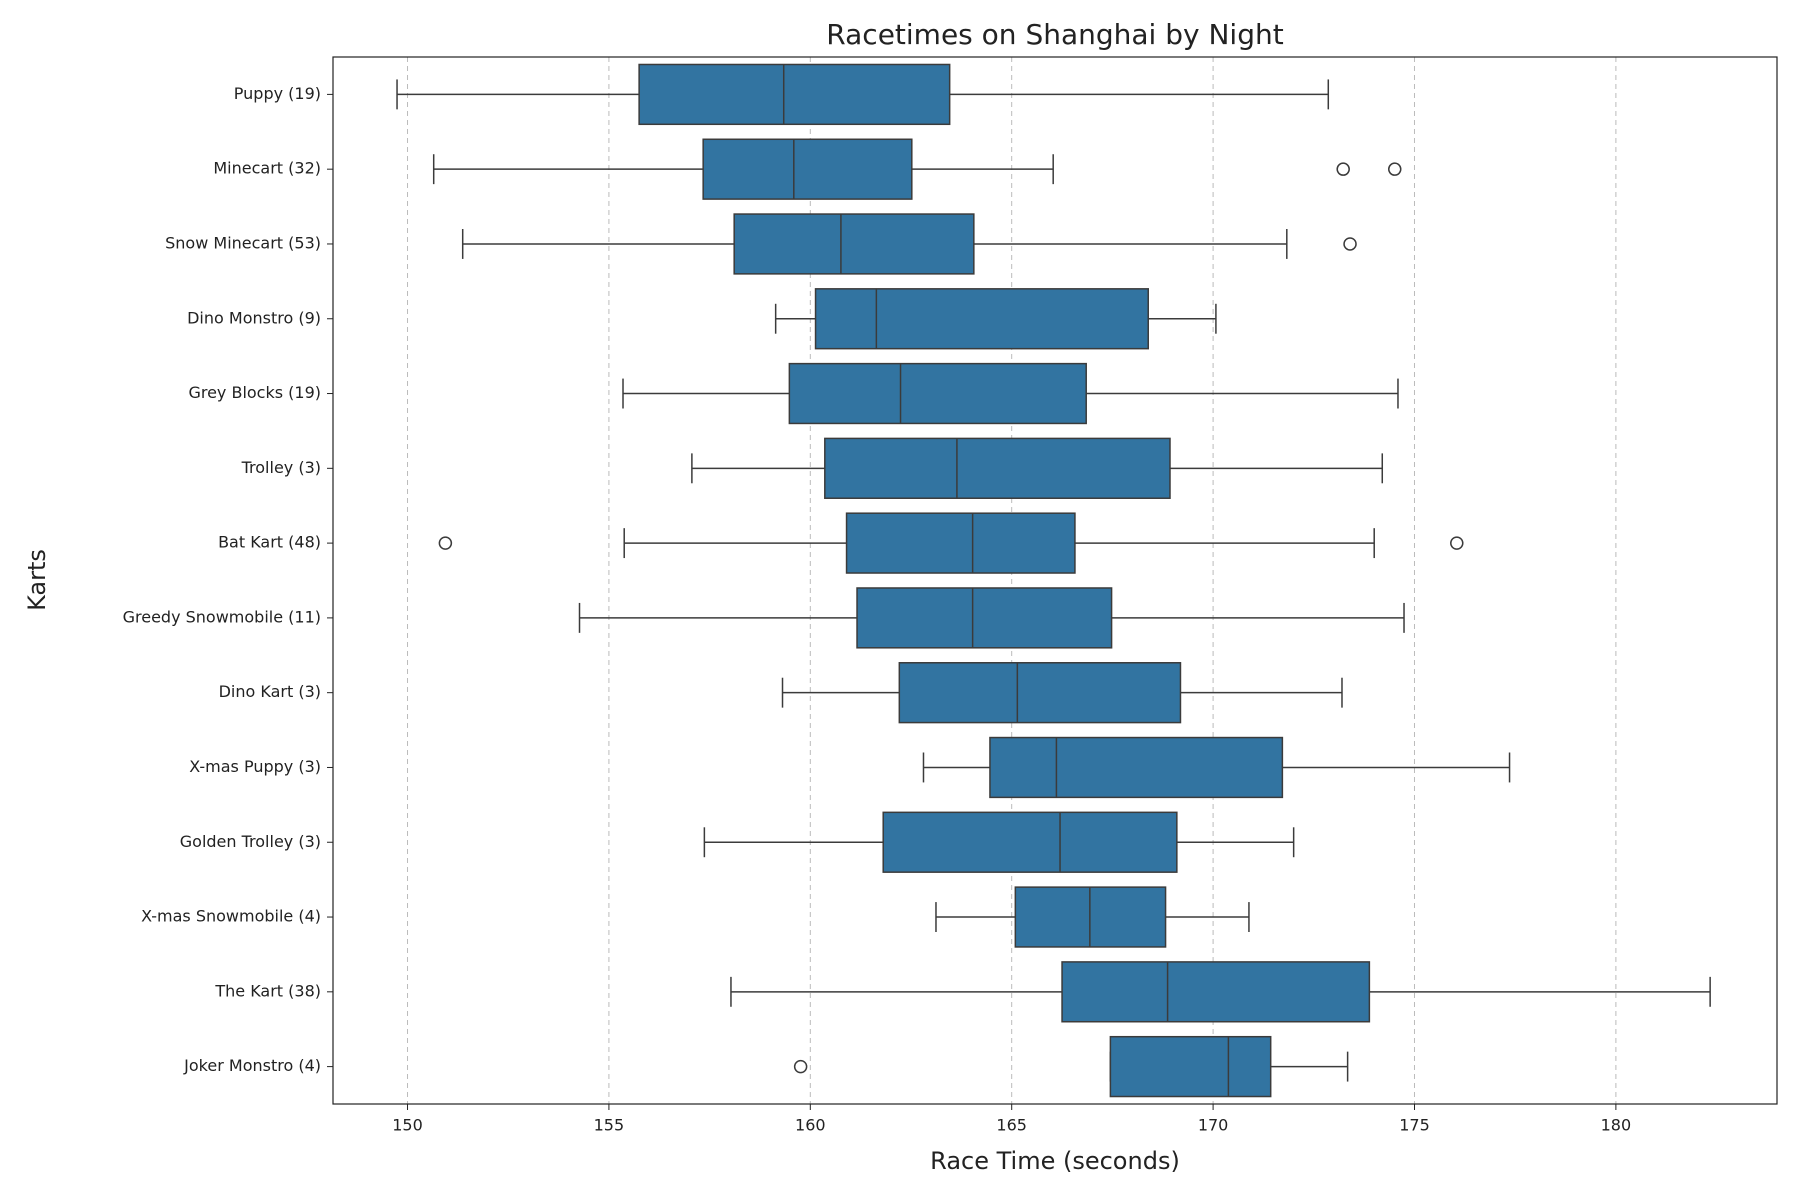 The height and width of the screenshot is (1200, 1800). I want to click on x-tick-label: 160, so click(810, 1125).